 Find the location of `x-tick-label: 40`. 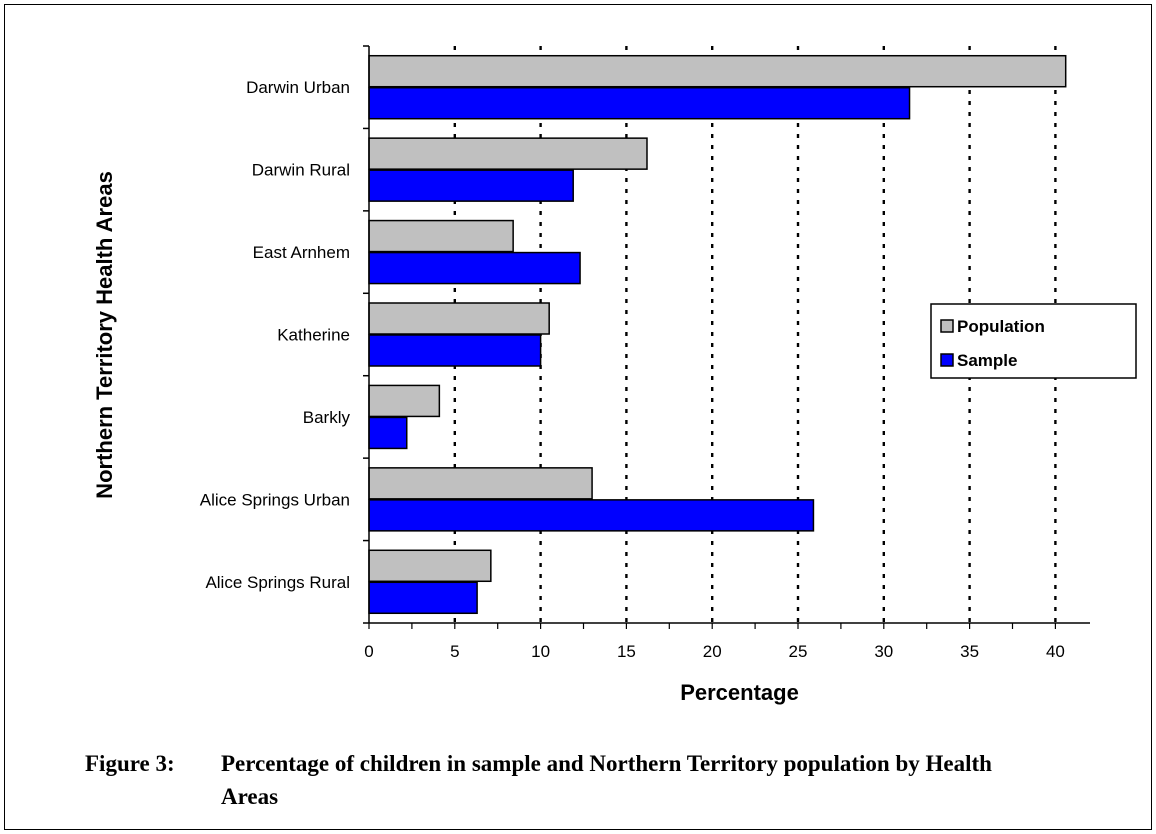

x-tick-label: 40 is located at coordinates (1055, 651).